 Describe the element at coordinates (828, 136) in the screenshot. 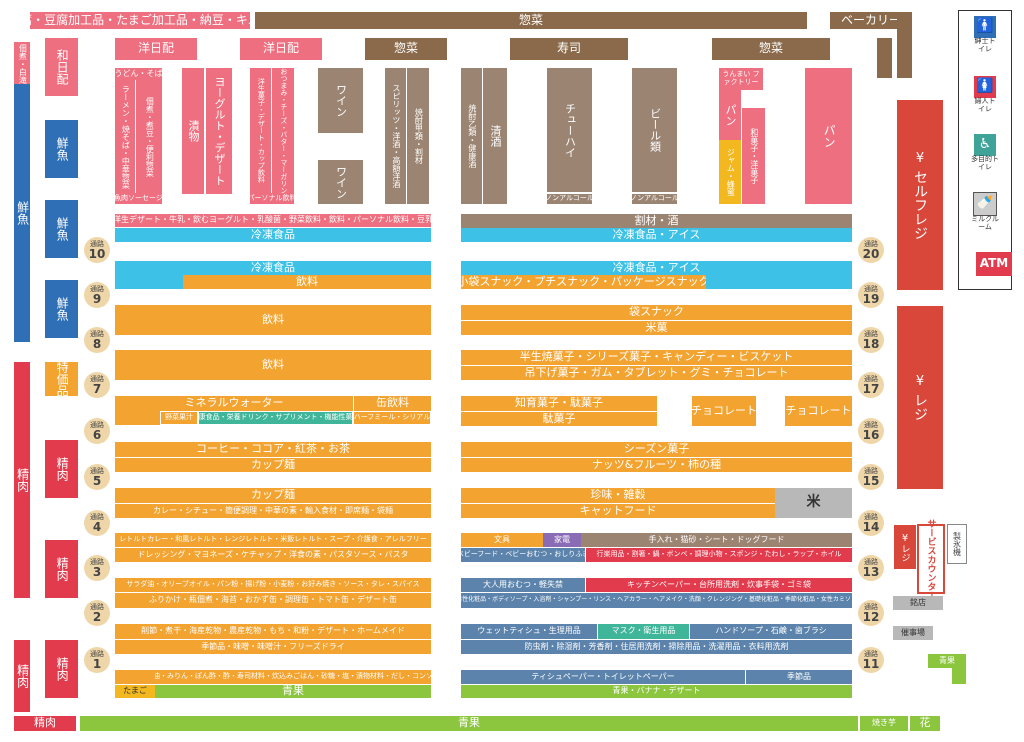

I see `pan-big-section: パン` at that location.